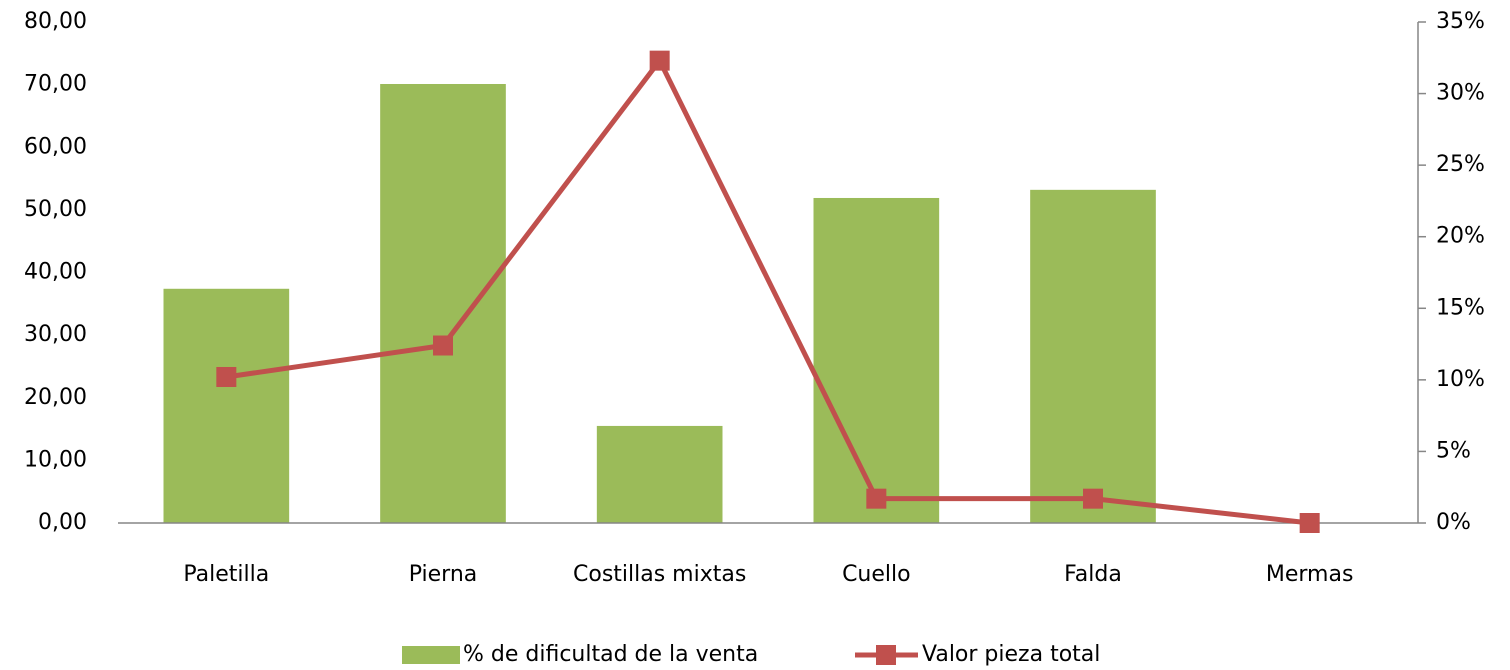  What do you see at coordinates (55, 459) in the screenshot?
I see `y-tick-label: 10,00` at bounding box center [55, 459].